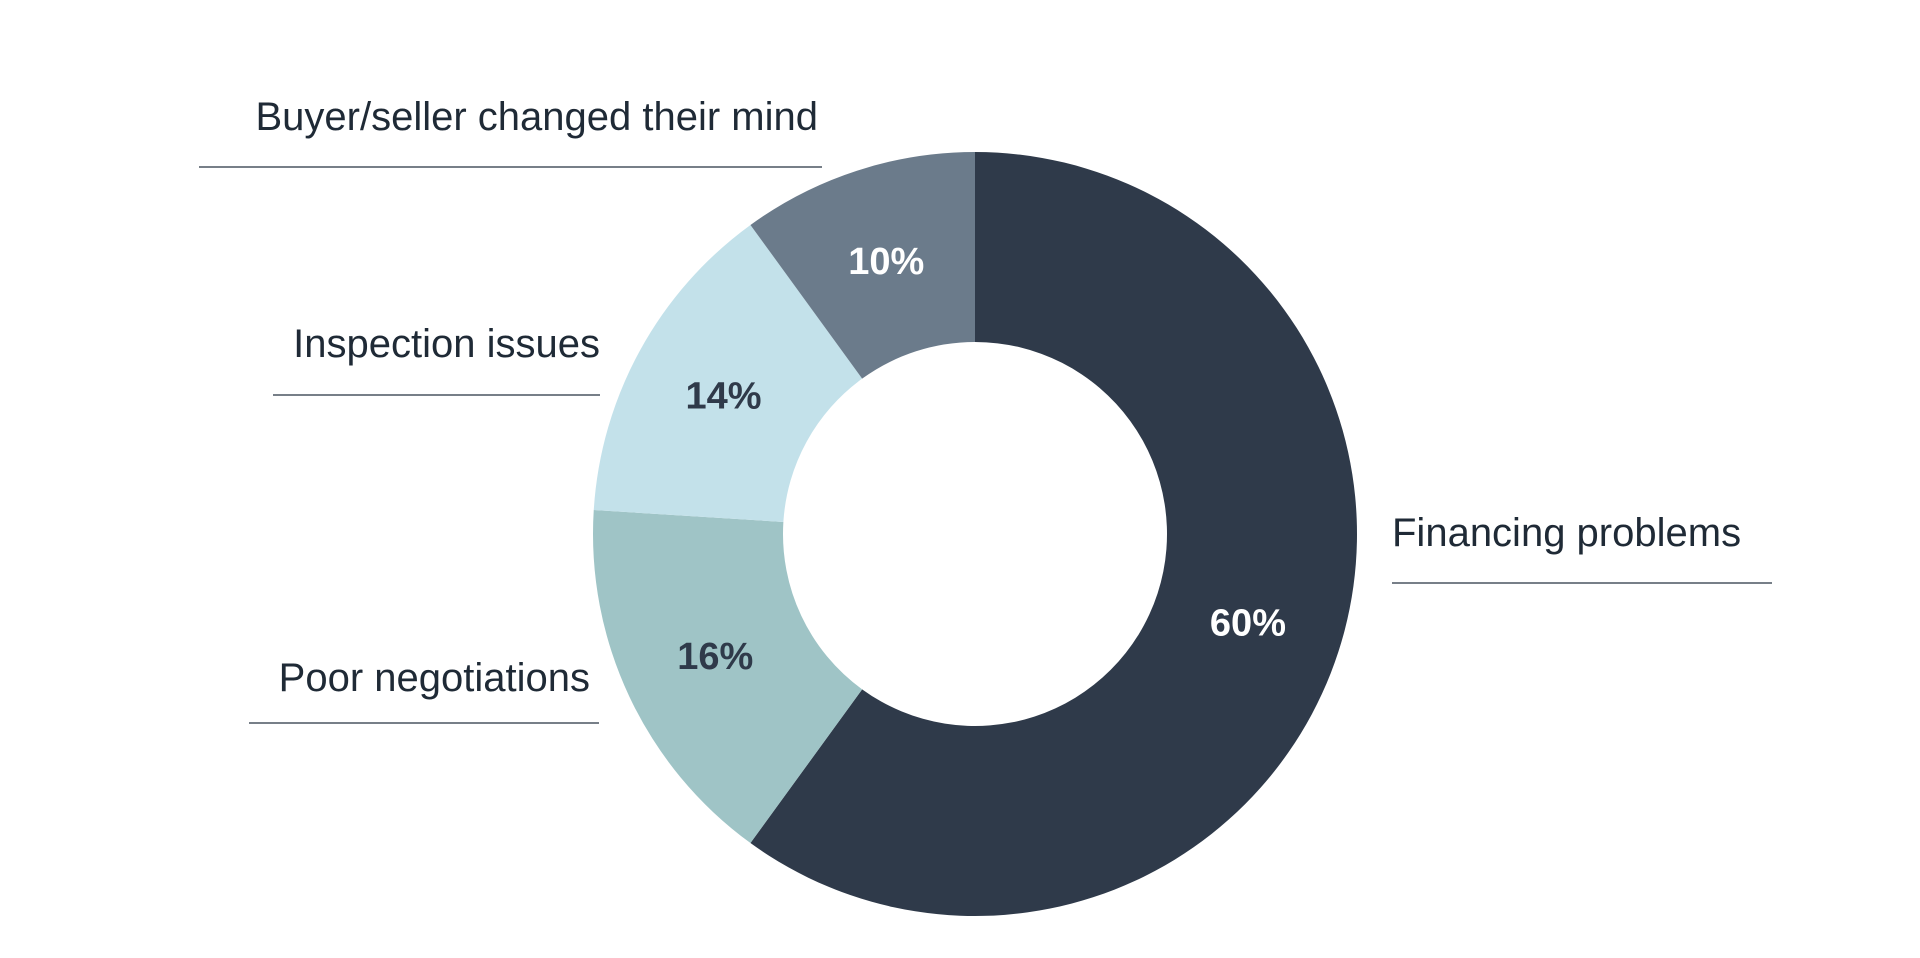 The width and height of the screenshot is (1920, 958). What do you see at coordinates (434, 678) in the screenshot?
I see `callout-label-poor-negotiations: Poor negotiations` at bounding box center [434, 678].